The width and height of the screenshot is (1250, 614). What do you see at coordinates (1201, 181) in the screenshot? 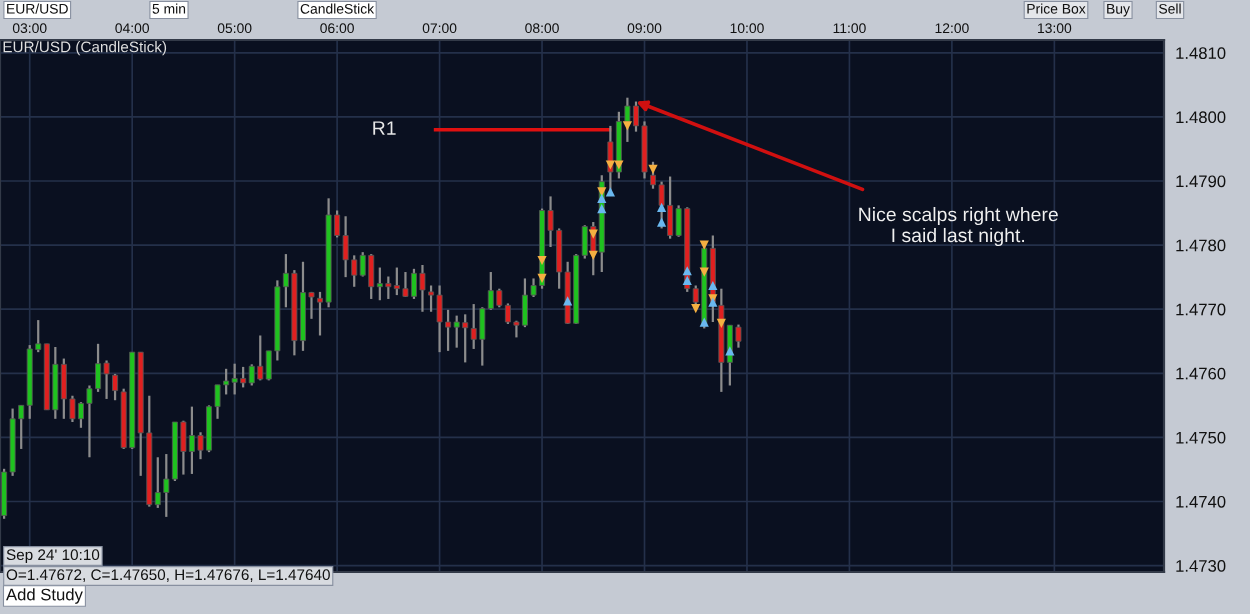
I see `y-tick-label: 1.4790` at bounding box center [1201, 181].